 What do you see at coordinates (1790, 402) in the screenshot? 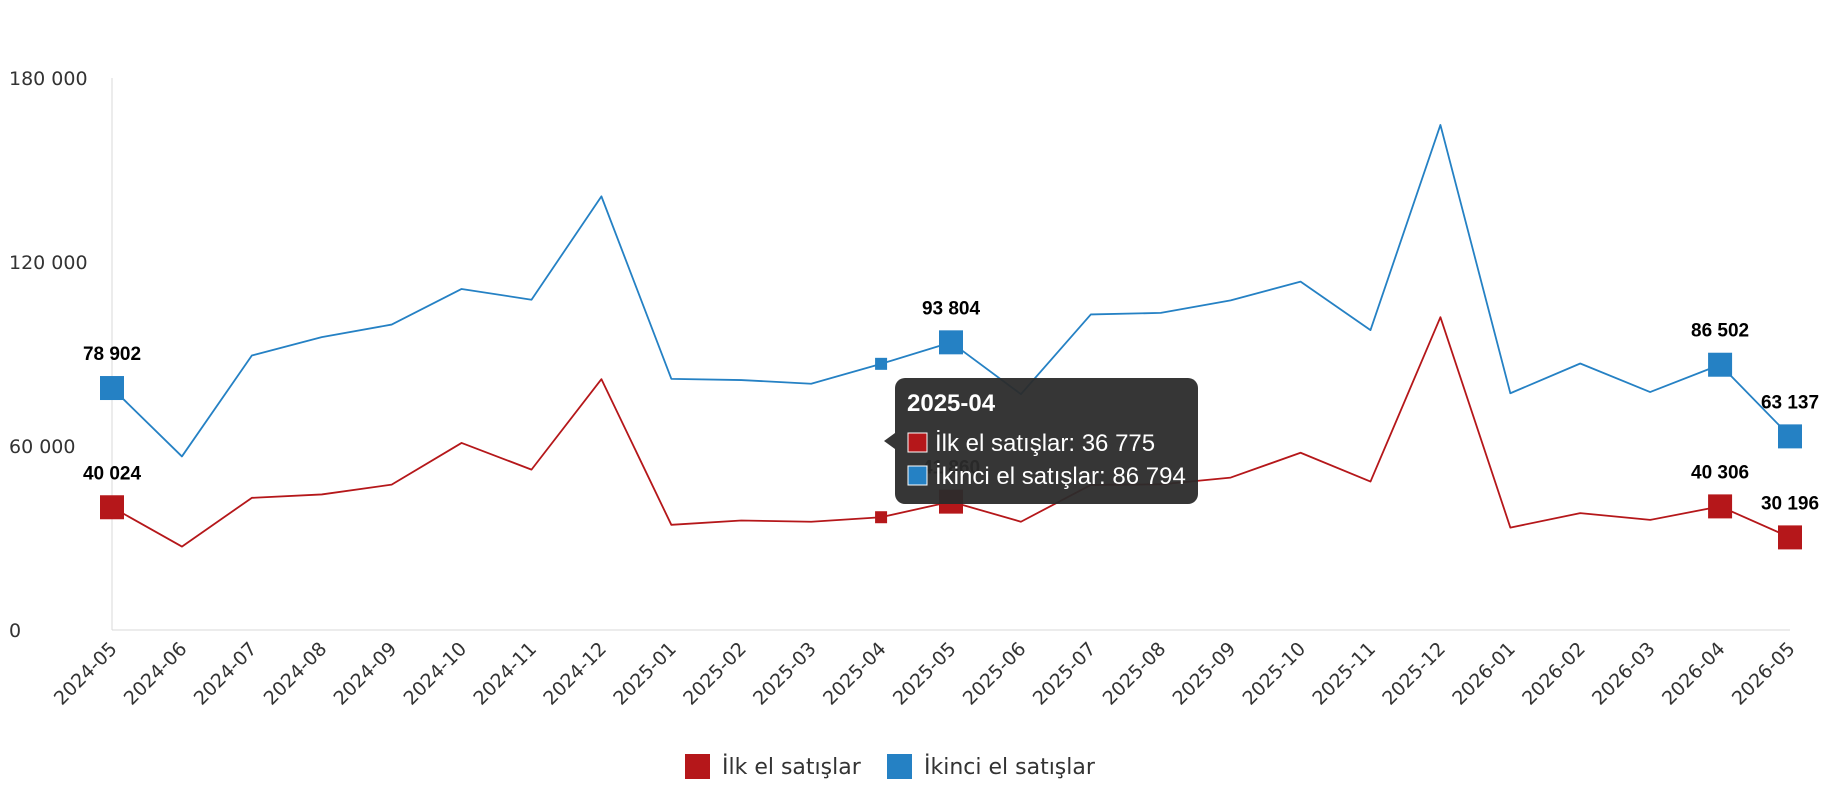
I see `data-label: 63 137` at bounding box center [1790, 402].